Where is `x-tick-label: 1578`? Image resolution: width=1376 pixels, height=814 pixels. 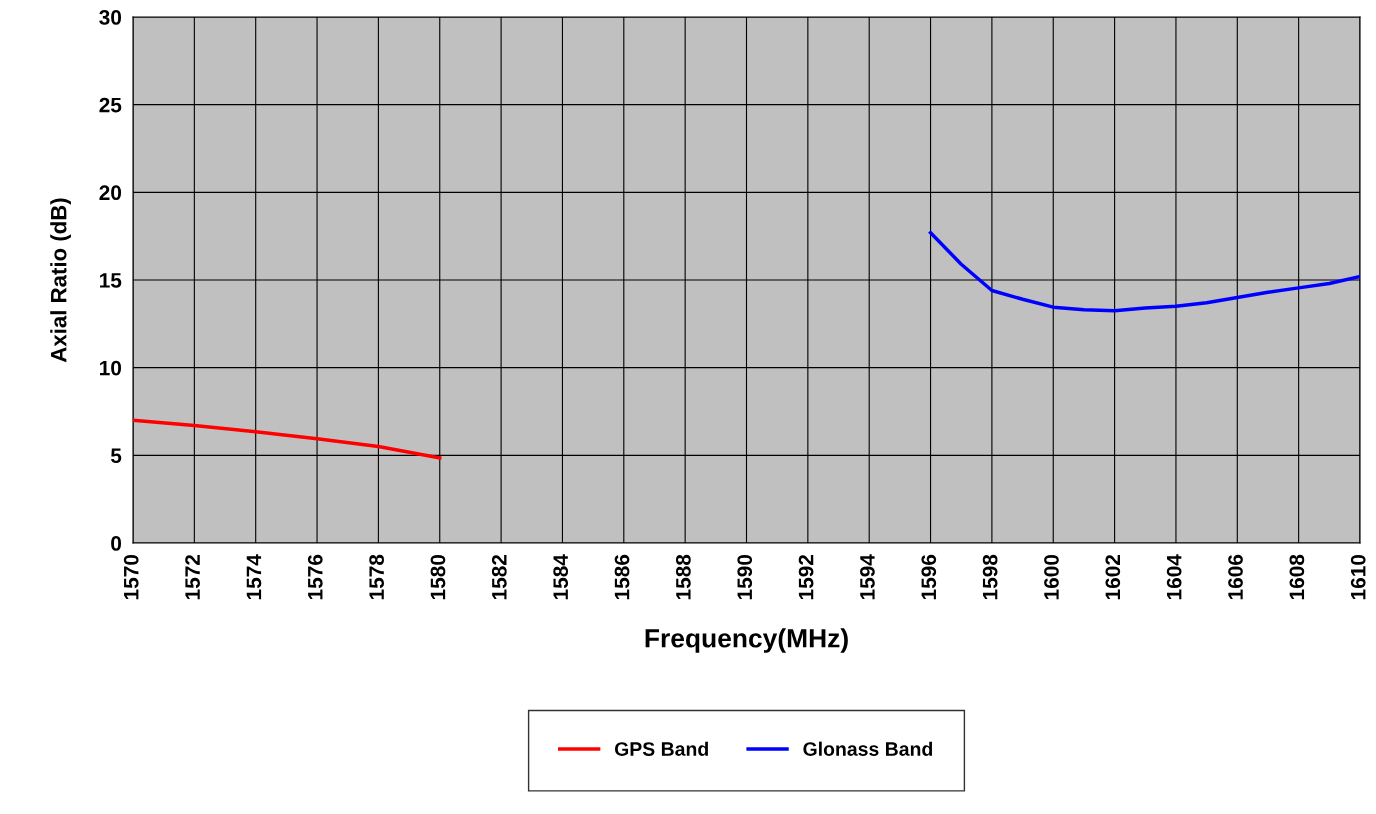 x-tick-label: 1578 is located at coordinates (376, 577).